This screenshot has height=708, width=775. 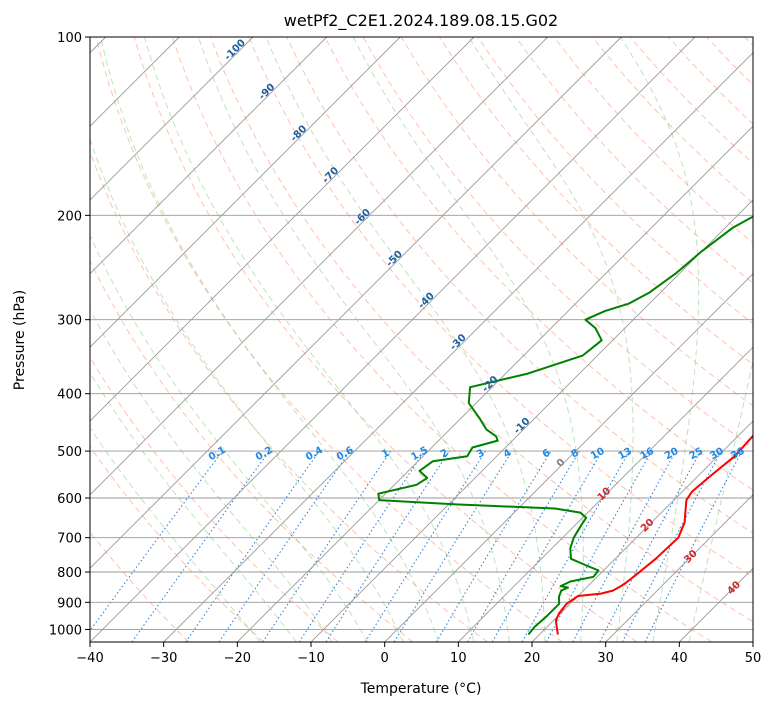 I want to click on dry-adiabat-label: -20, so click(x=490, y=384).